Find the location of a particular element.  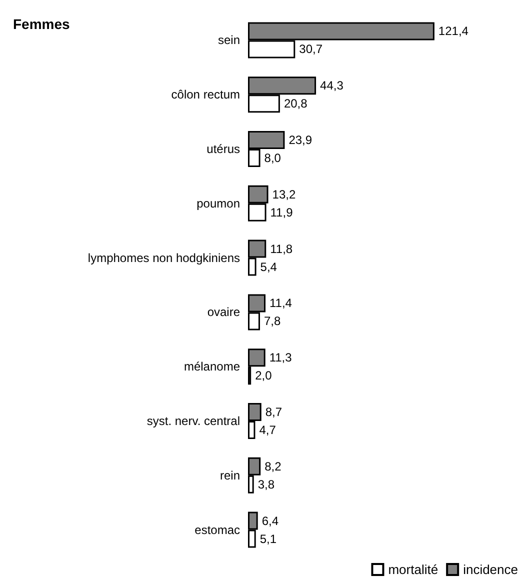

y-tick-label: rein is located at coordinates (230, 475).